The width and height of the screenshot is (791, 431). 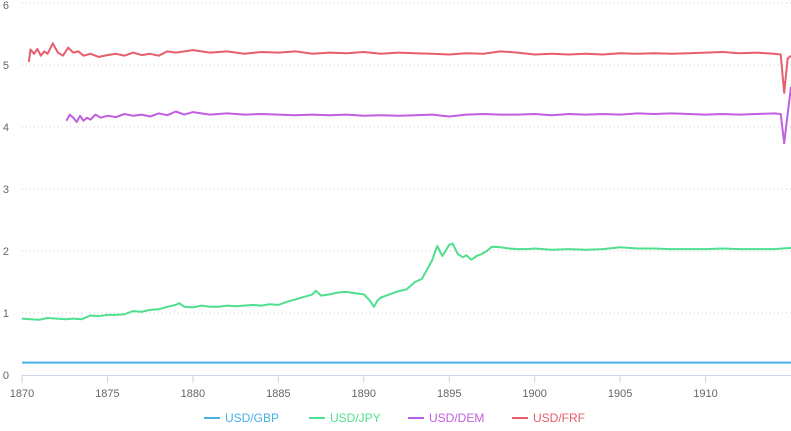 I want to click on y-tick-label: 0, so click(x=6, y=376).